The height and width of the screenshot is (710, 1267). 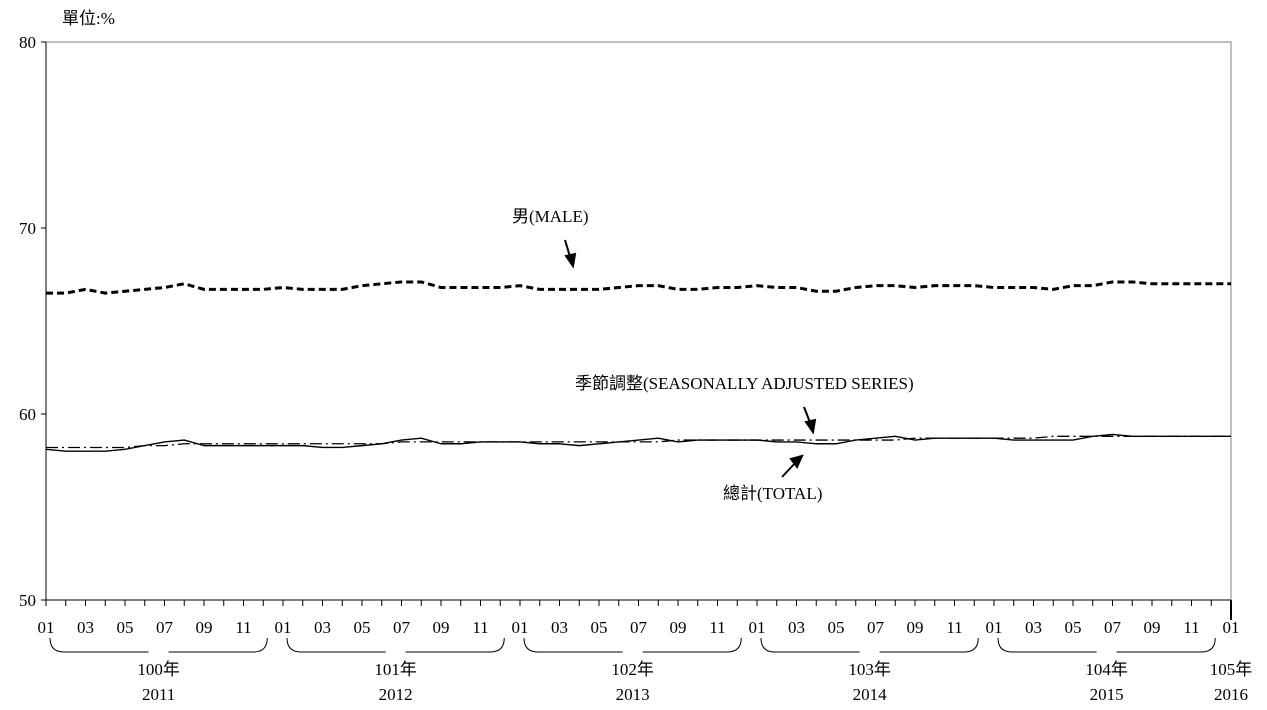 I want to click on arrow-seasonal-icon, so click(x=810, y=420).